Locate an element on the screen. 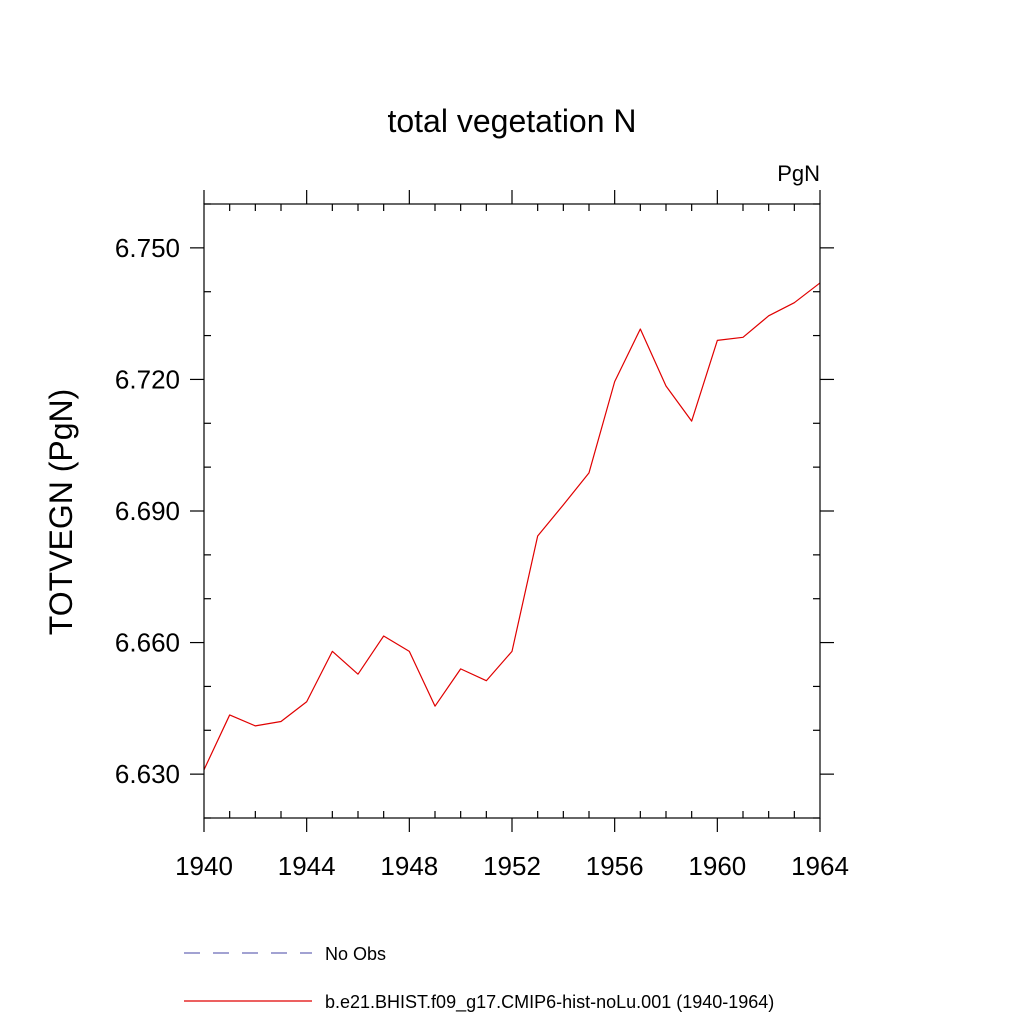 This screenshot has height=1024, width=1024. y-tick-label: 6.630 is located at coordinates (147, 774).